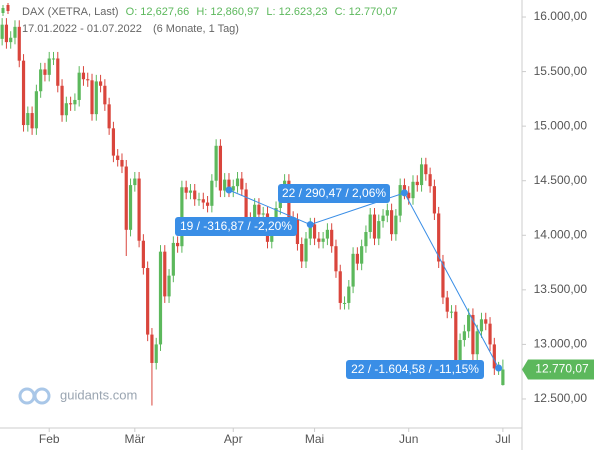  I want to click on ohlc-high: H: 12,860,97, so click(227, 12).